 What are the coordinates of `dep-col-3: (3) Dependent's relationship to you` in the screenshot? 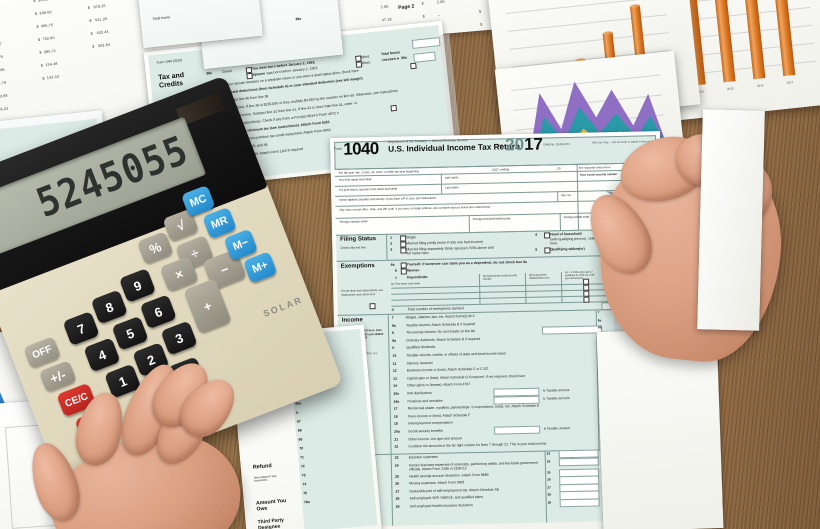 It's located at (539, 276).